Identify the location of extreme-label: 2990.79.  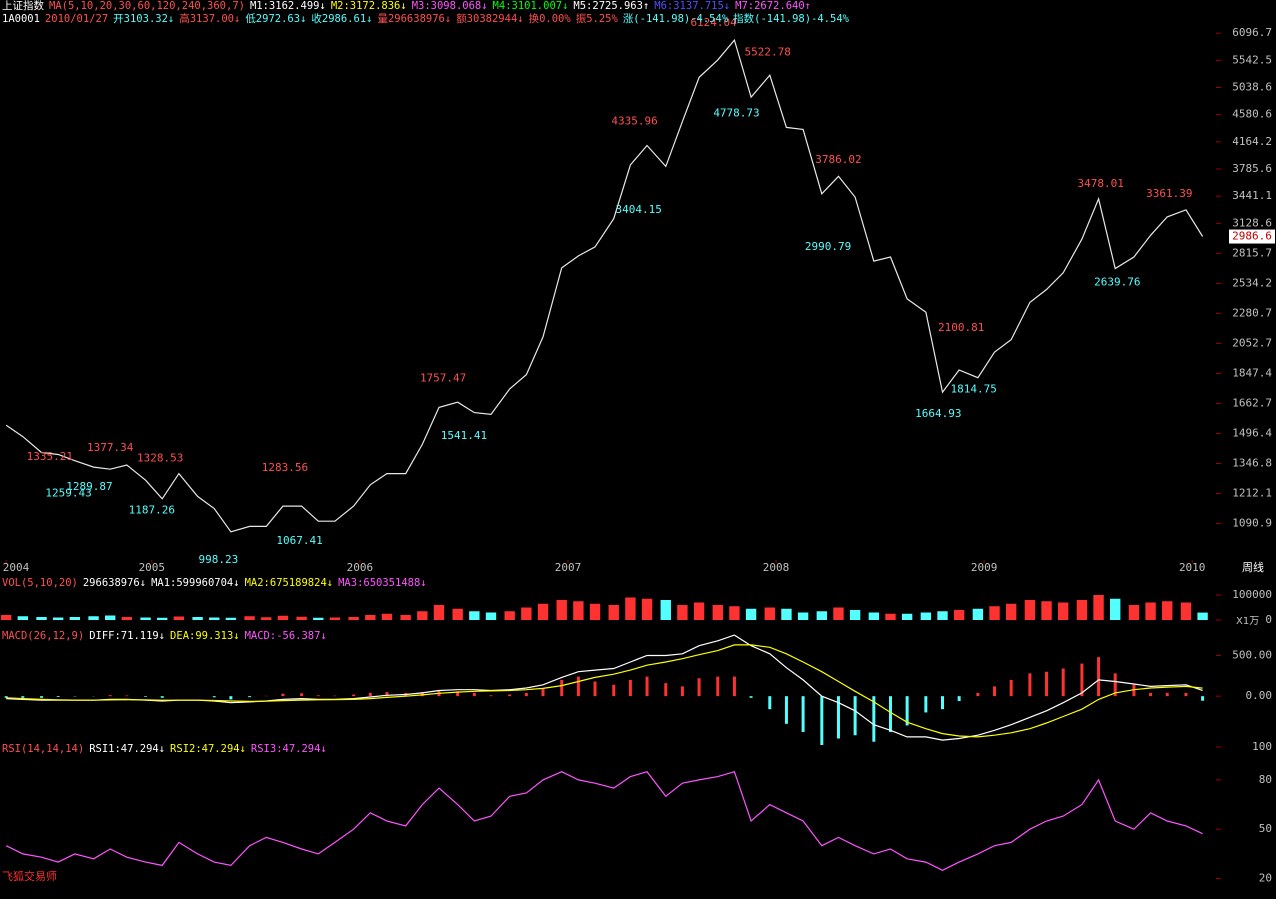
(828, 246).